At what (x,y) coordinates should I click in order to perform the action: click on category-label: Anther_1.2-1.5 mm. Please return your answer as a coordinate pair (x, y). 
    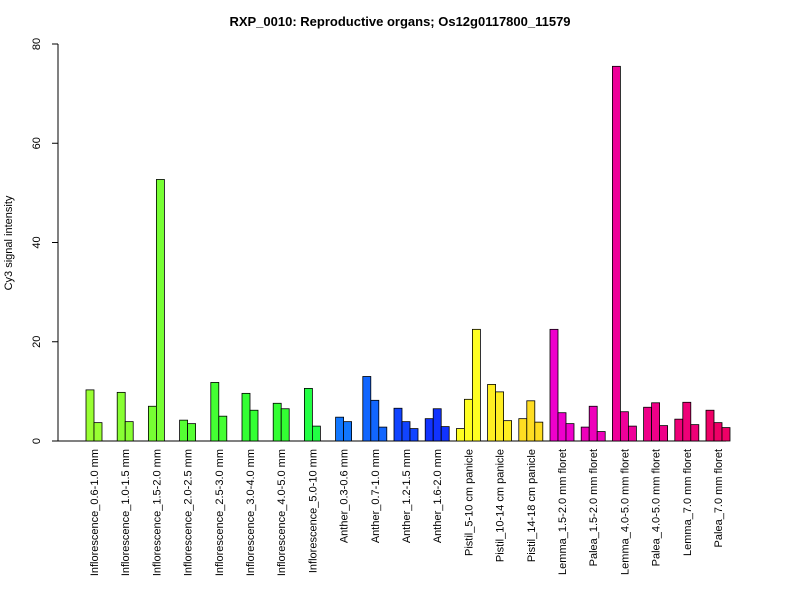
    Looking at the image, I should click on (407, 496).